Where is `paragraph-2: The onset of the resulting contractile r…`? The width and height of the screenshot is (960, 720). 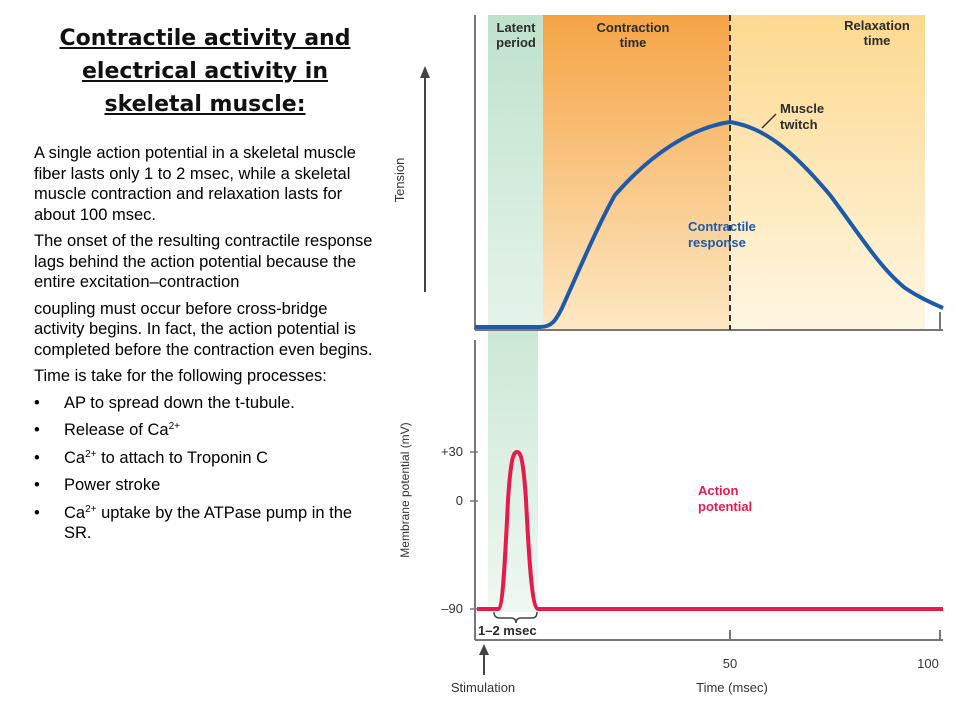 paragraph-2: The onset of the resulting contractile r… is located at coordinates (203, 261).